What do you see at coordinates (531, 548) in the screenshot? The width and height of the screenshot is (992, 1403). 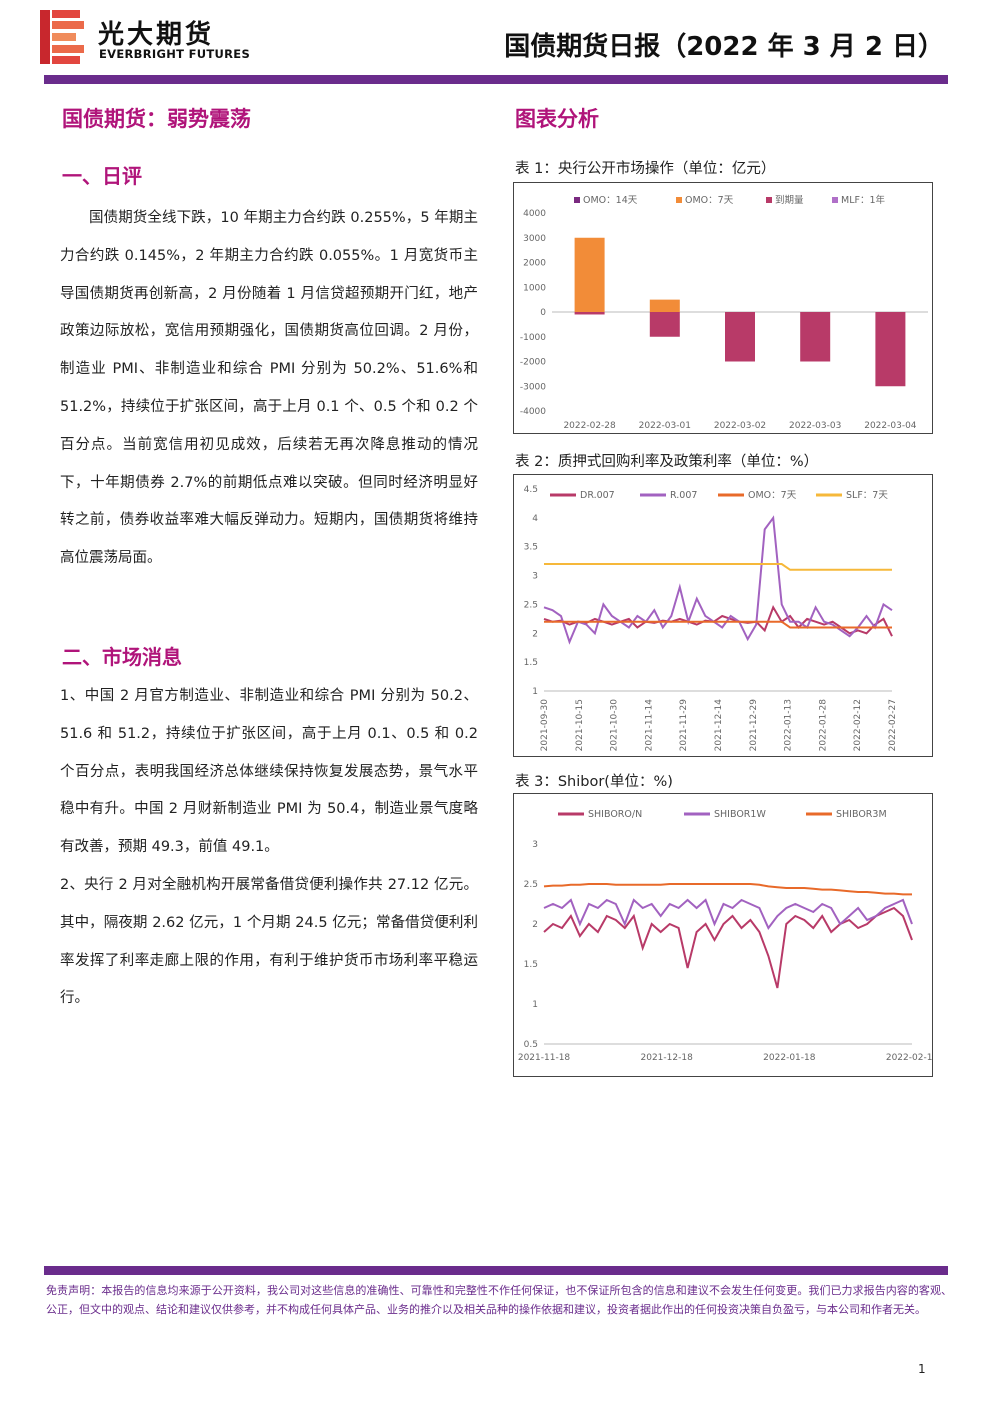 I see `chart2-y-tick-label: 3.5` at bounding box center [531, 548].